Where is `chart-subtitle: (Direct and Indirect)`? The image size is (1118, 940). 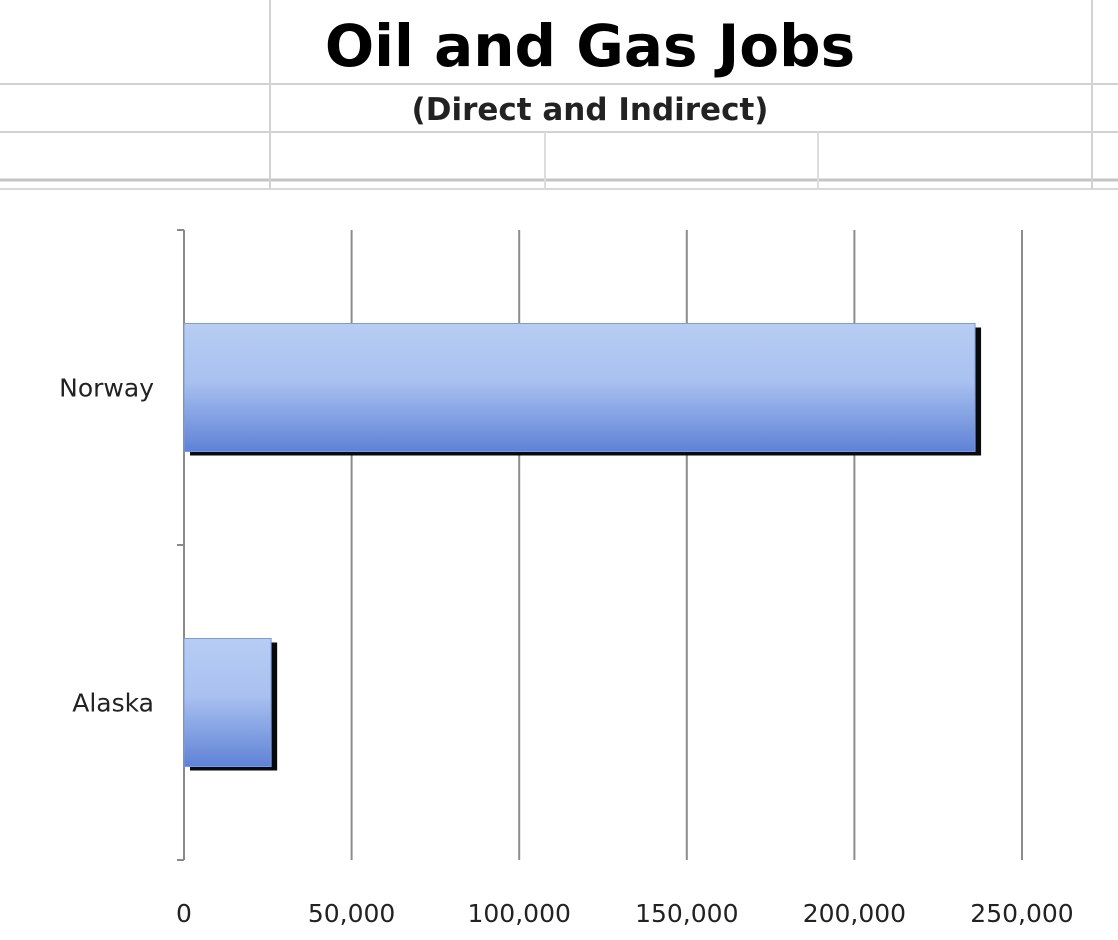
chart-subtitle: (Direct and Indirect) is located at coordinates (590, 110).